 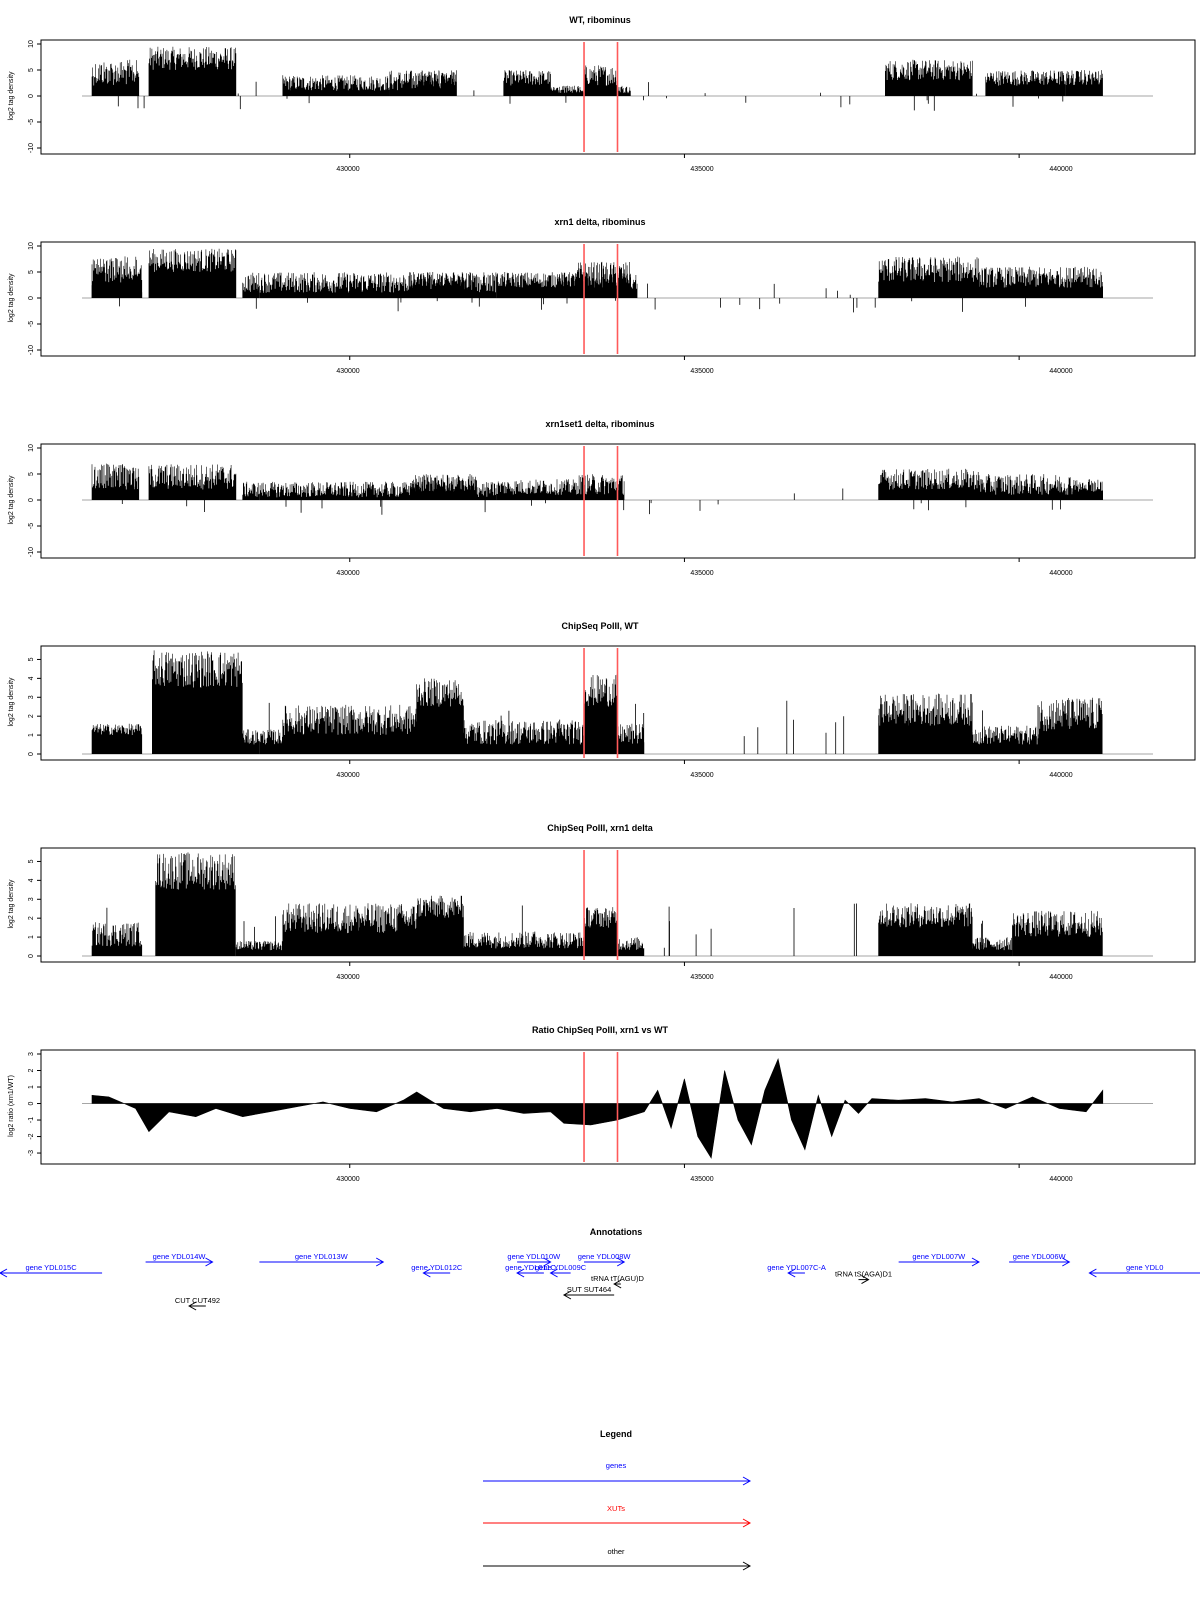 What do you see at coordinates (600, 20) in the screenshot?
I see `panel-title: WT, ribominus` at bounding box center [600, 20].